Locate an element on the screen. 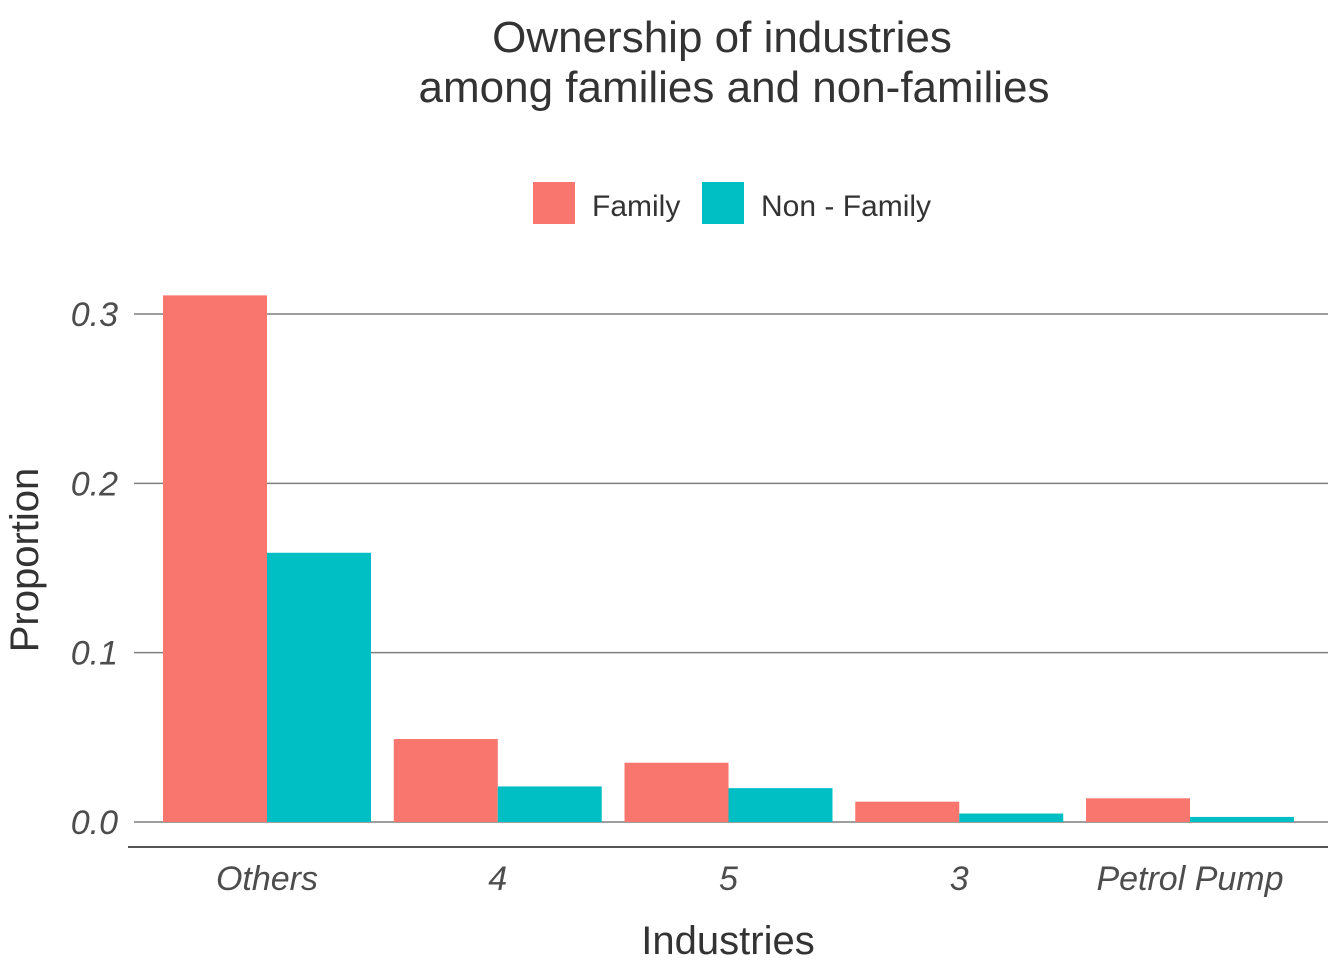 This screenshot has width=1344, height=965. chart-title-line-1: Ownership of industries is located at coordinates (722, 37).